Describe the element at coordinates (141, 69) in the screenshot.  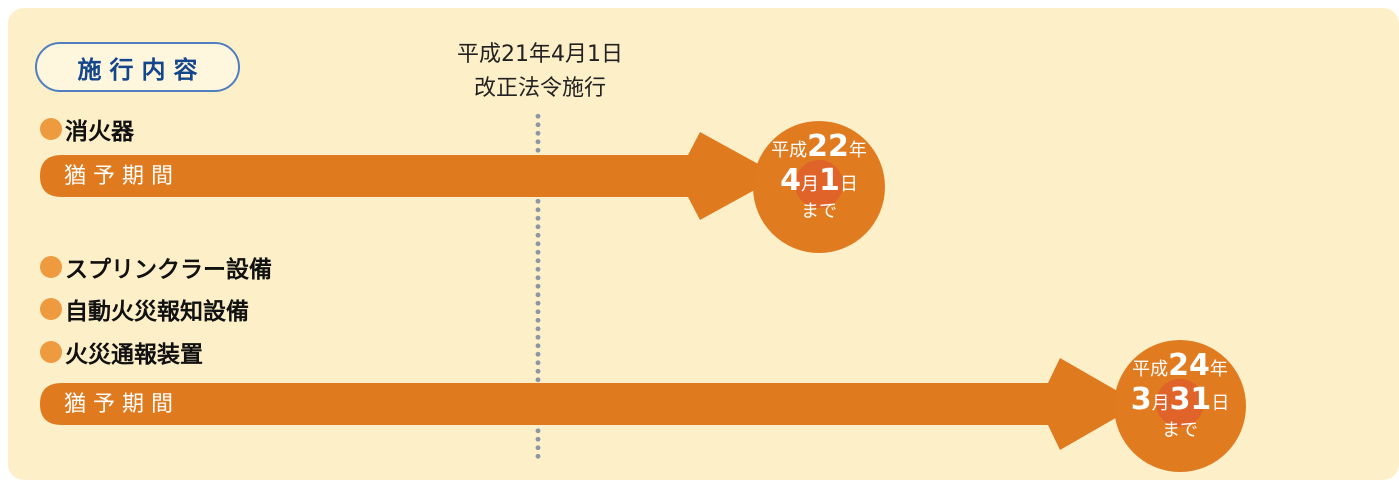
I see `section-title: 施行内容` at that location.